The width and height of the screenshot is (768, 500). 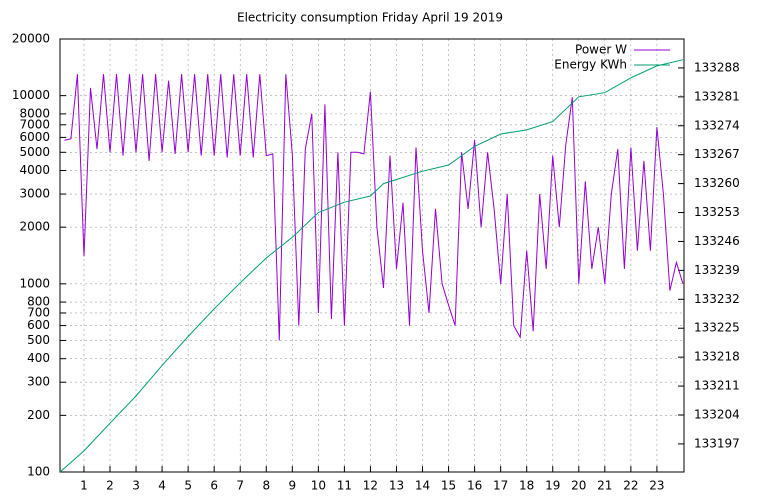 I want to click on y-tick-label: 2000, so click(x=34, y=227).